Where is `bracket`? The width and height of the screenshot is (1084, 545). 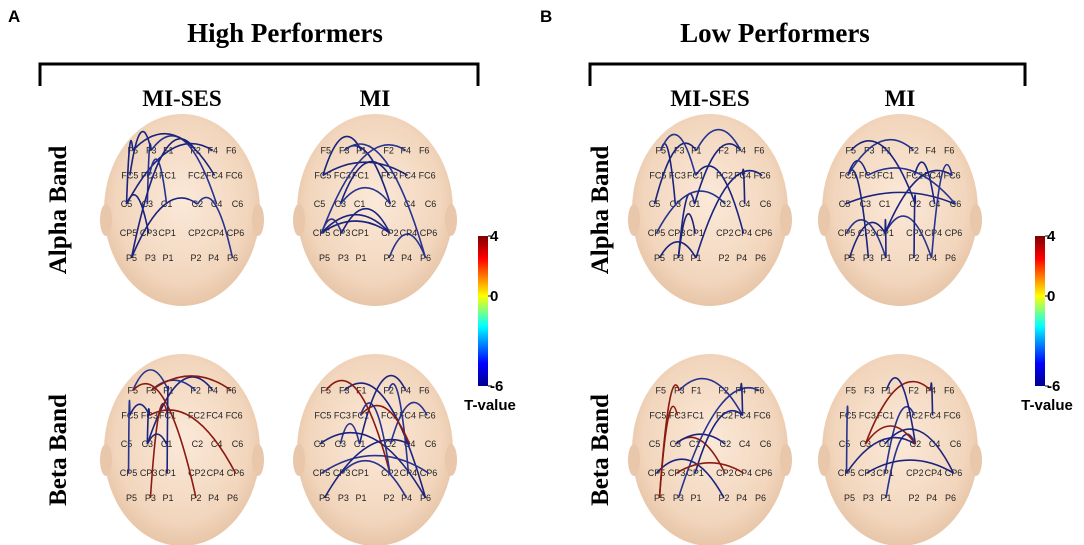
bracket is located at coordinates (807, 74).